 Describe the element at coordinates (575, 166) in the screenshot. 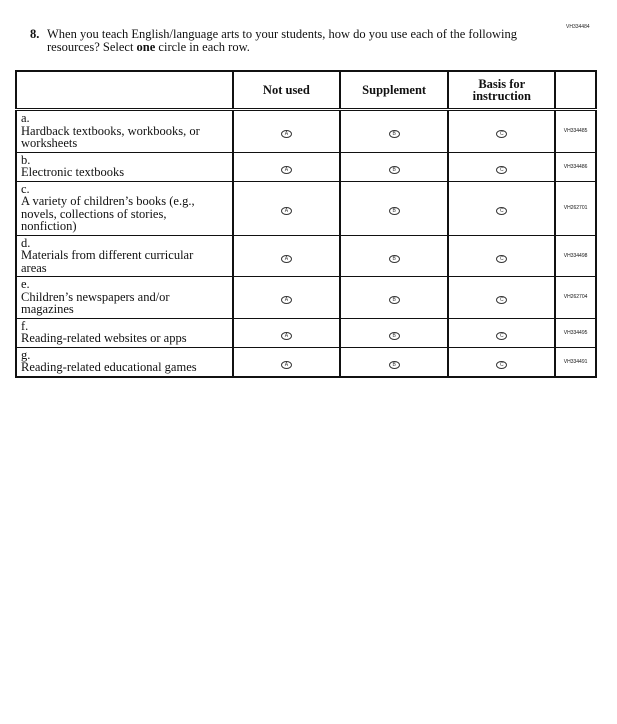

I see `row-code: VH334486` at that location.